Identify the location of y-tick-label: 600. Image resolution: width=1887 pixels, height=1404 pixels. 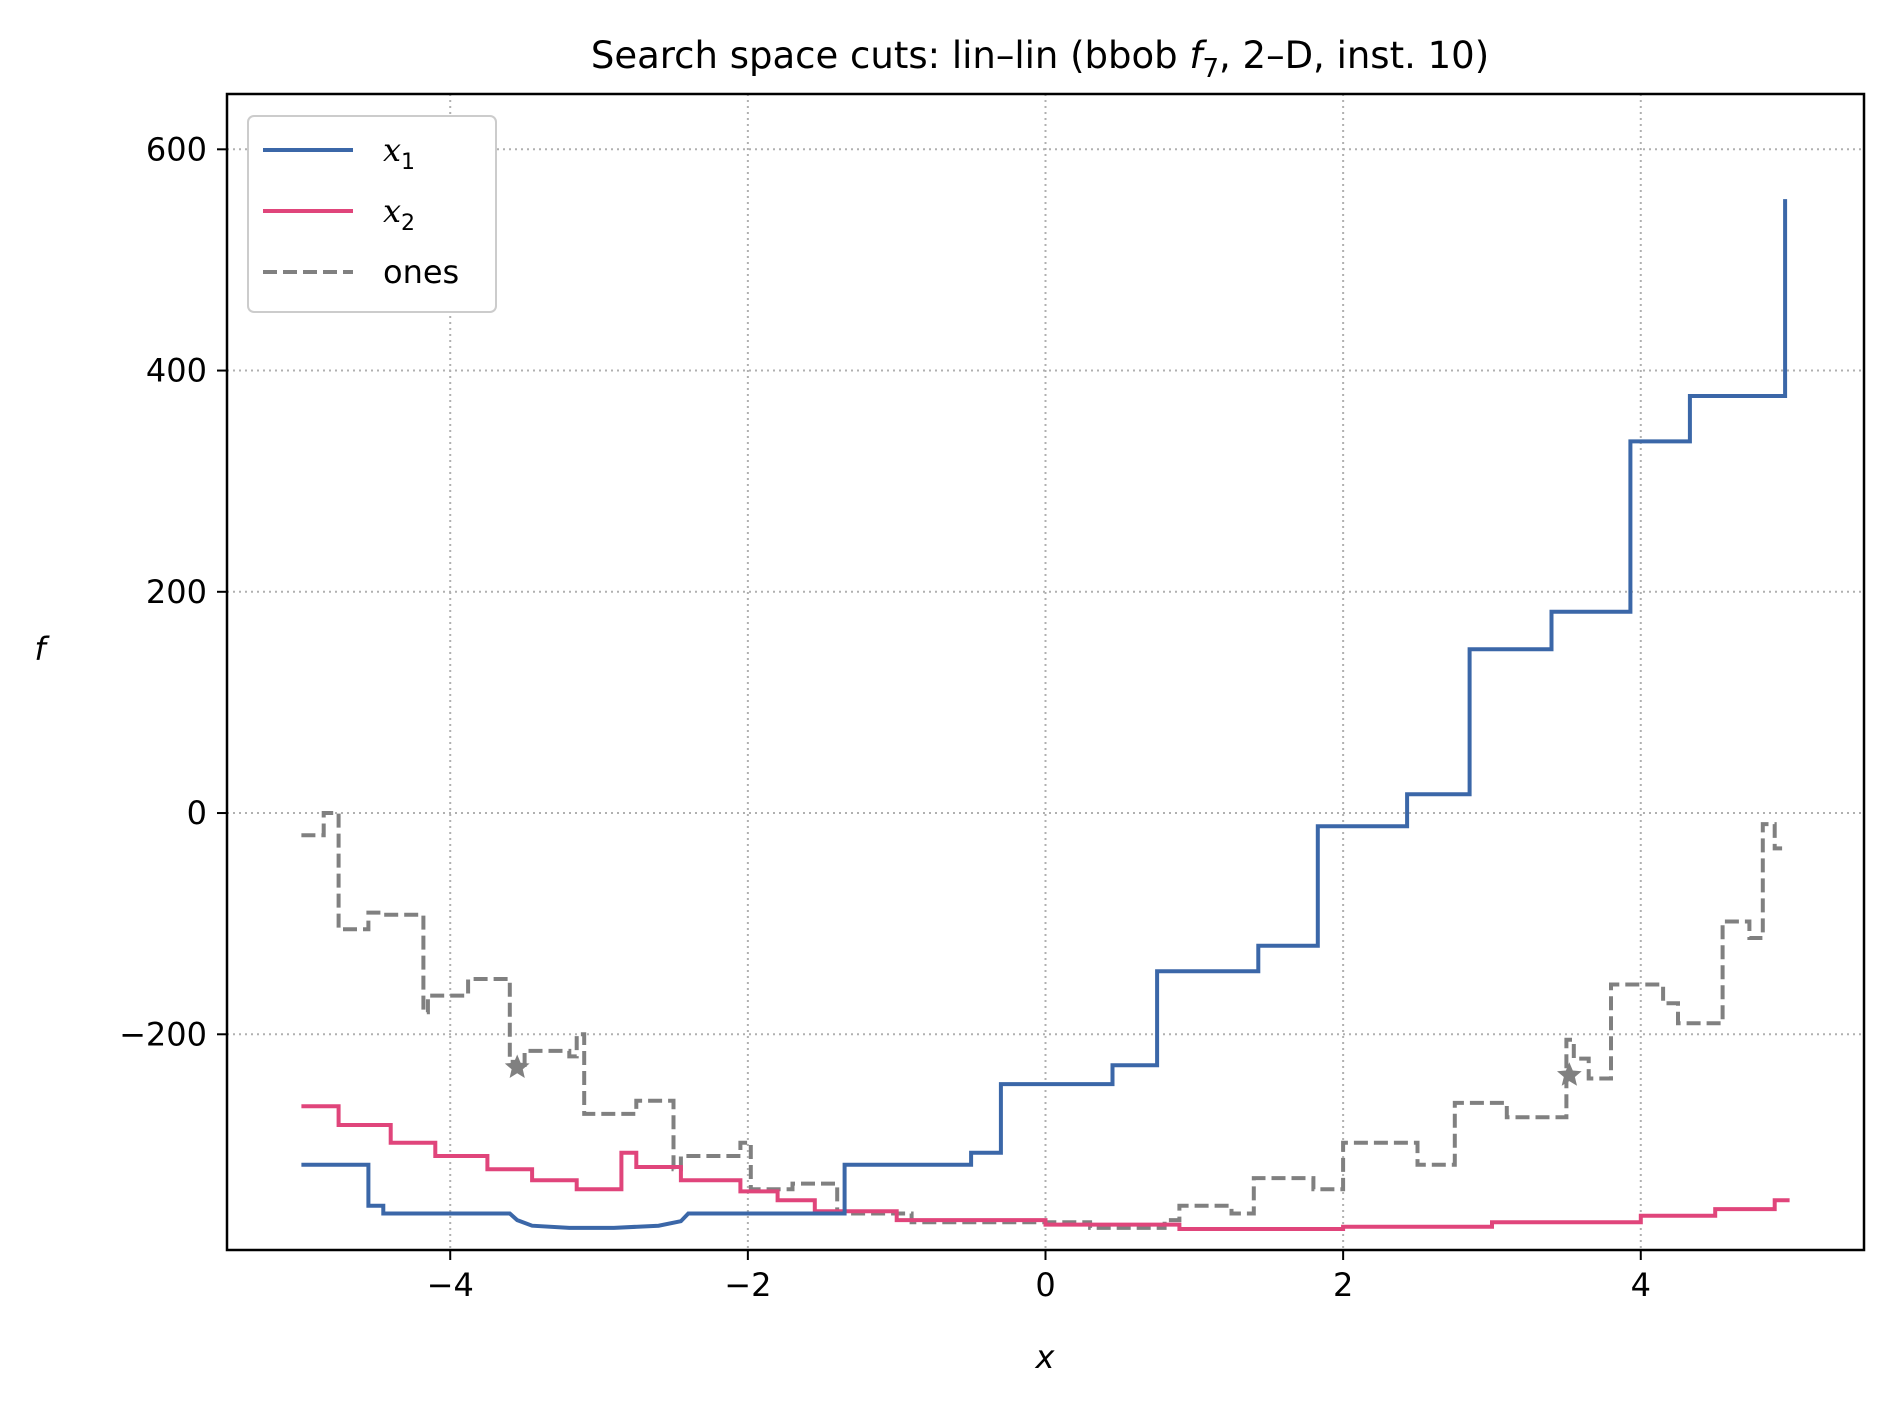
(176, 149).